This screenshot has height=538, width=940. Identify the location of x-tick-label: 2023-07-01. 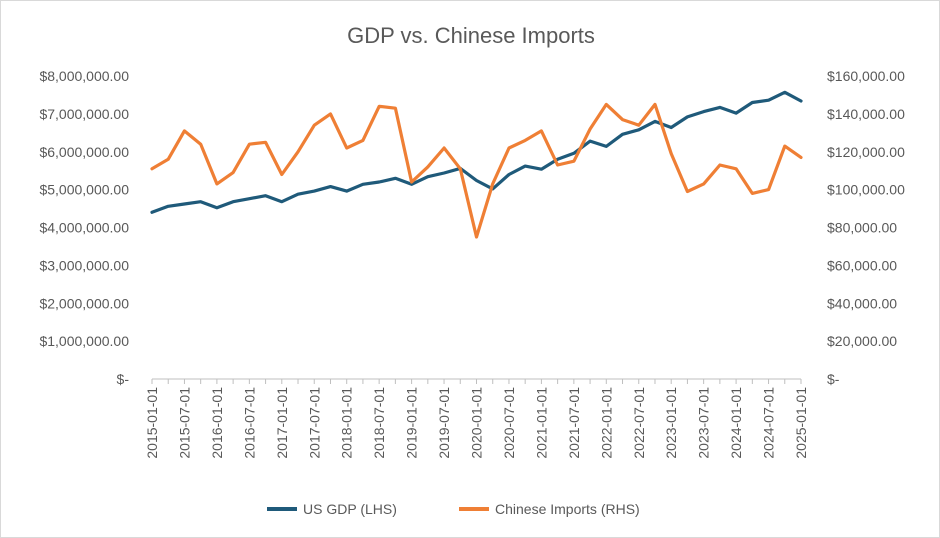
(704, 423).